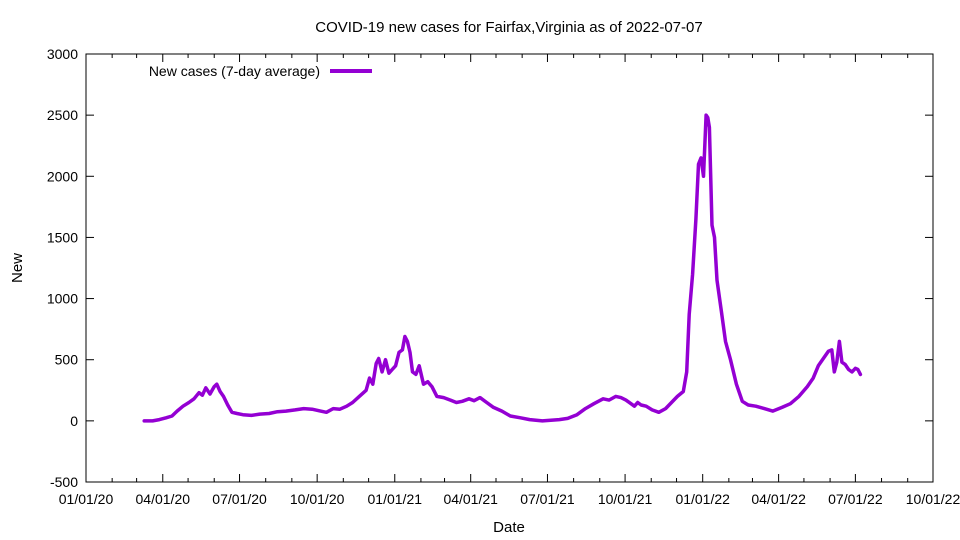 The width and height of the screenshot is (960, 540). I want to click on x-tick-label: 04/01/21, so click(470, 499).